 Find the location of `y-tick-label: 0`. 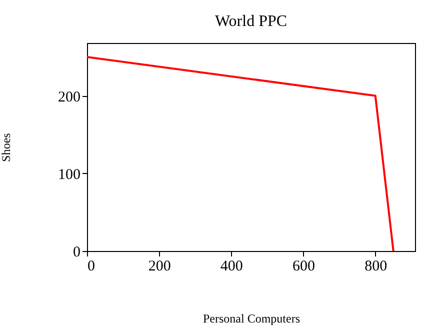

y-tick-label: 0 is located at coordinates (76, 252).